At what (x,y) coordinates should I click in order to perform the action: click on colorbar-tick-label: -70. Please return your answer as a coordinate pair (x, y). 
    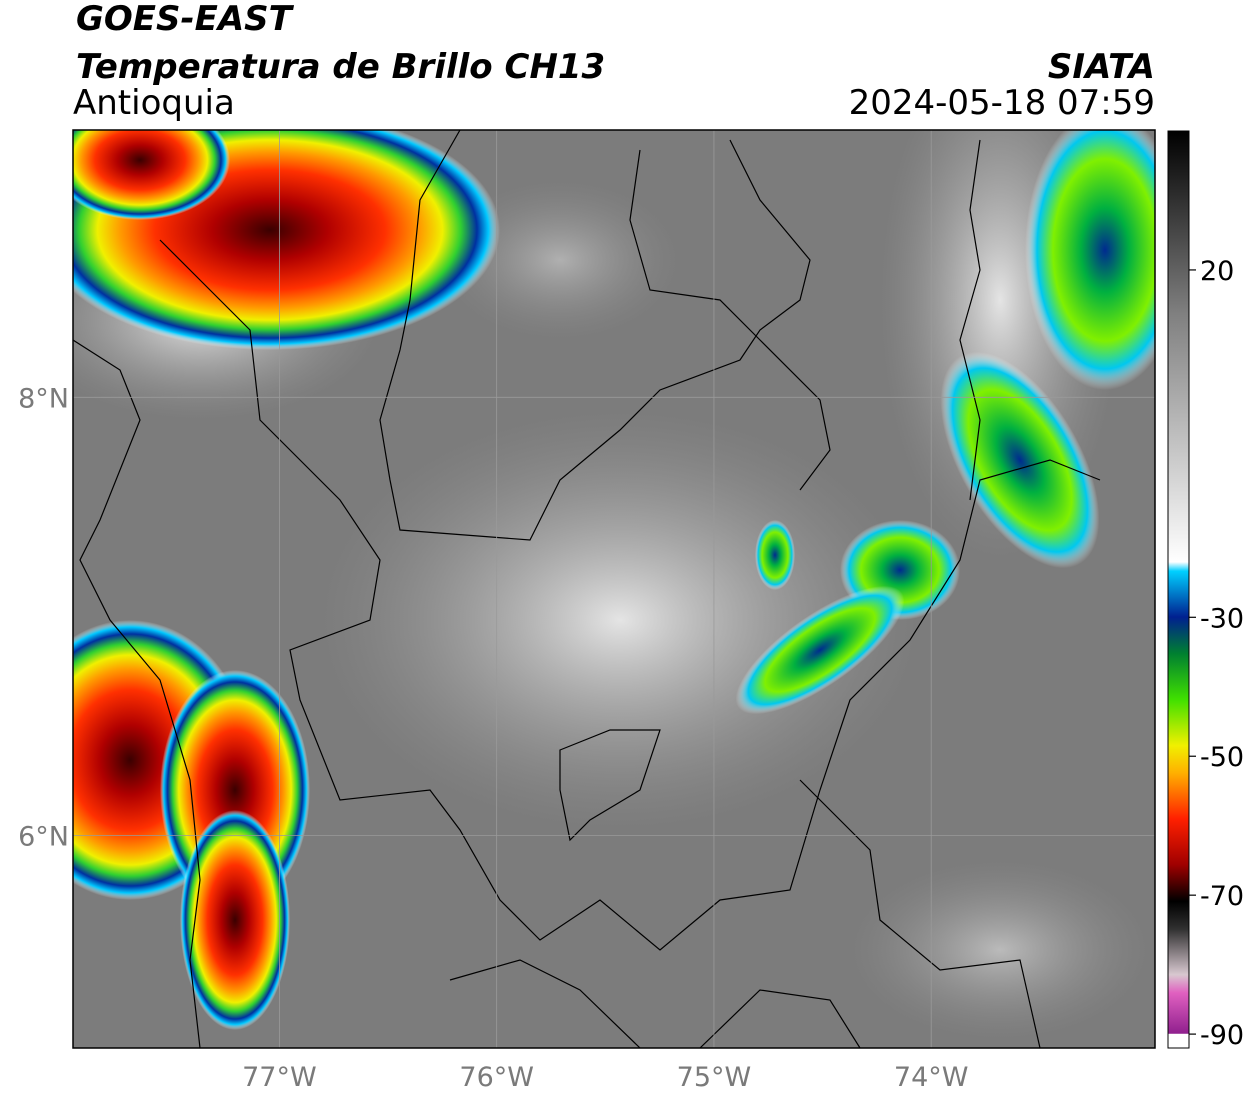
    Looking at the image, I should click on (1222, 896).